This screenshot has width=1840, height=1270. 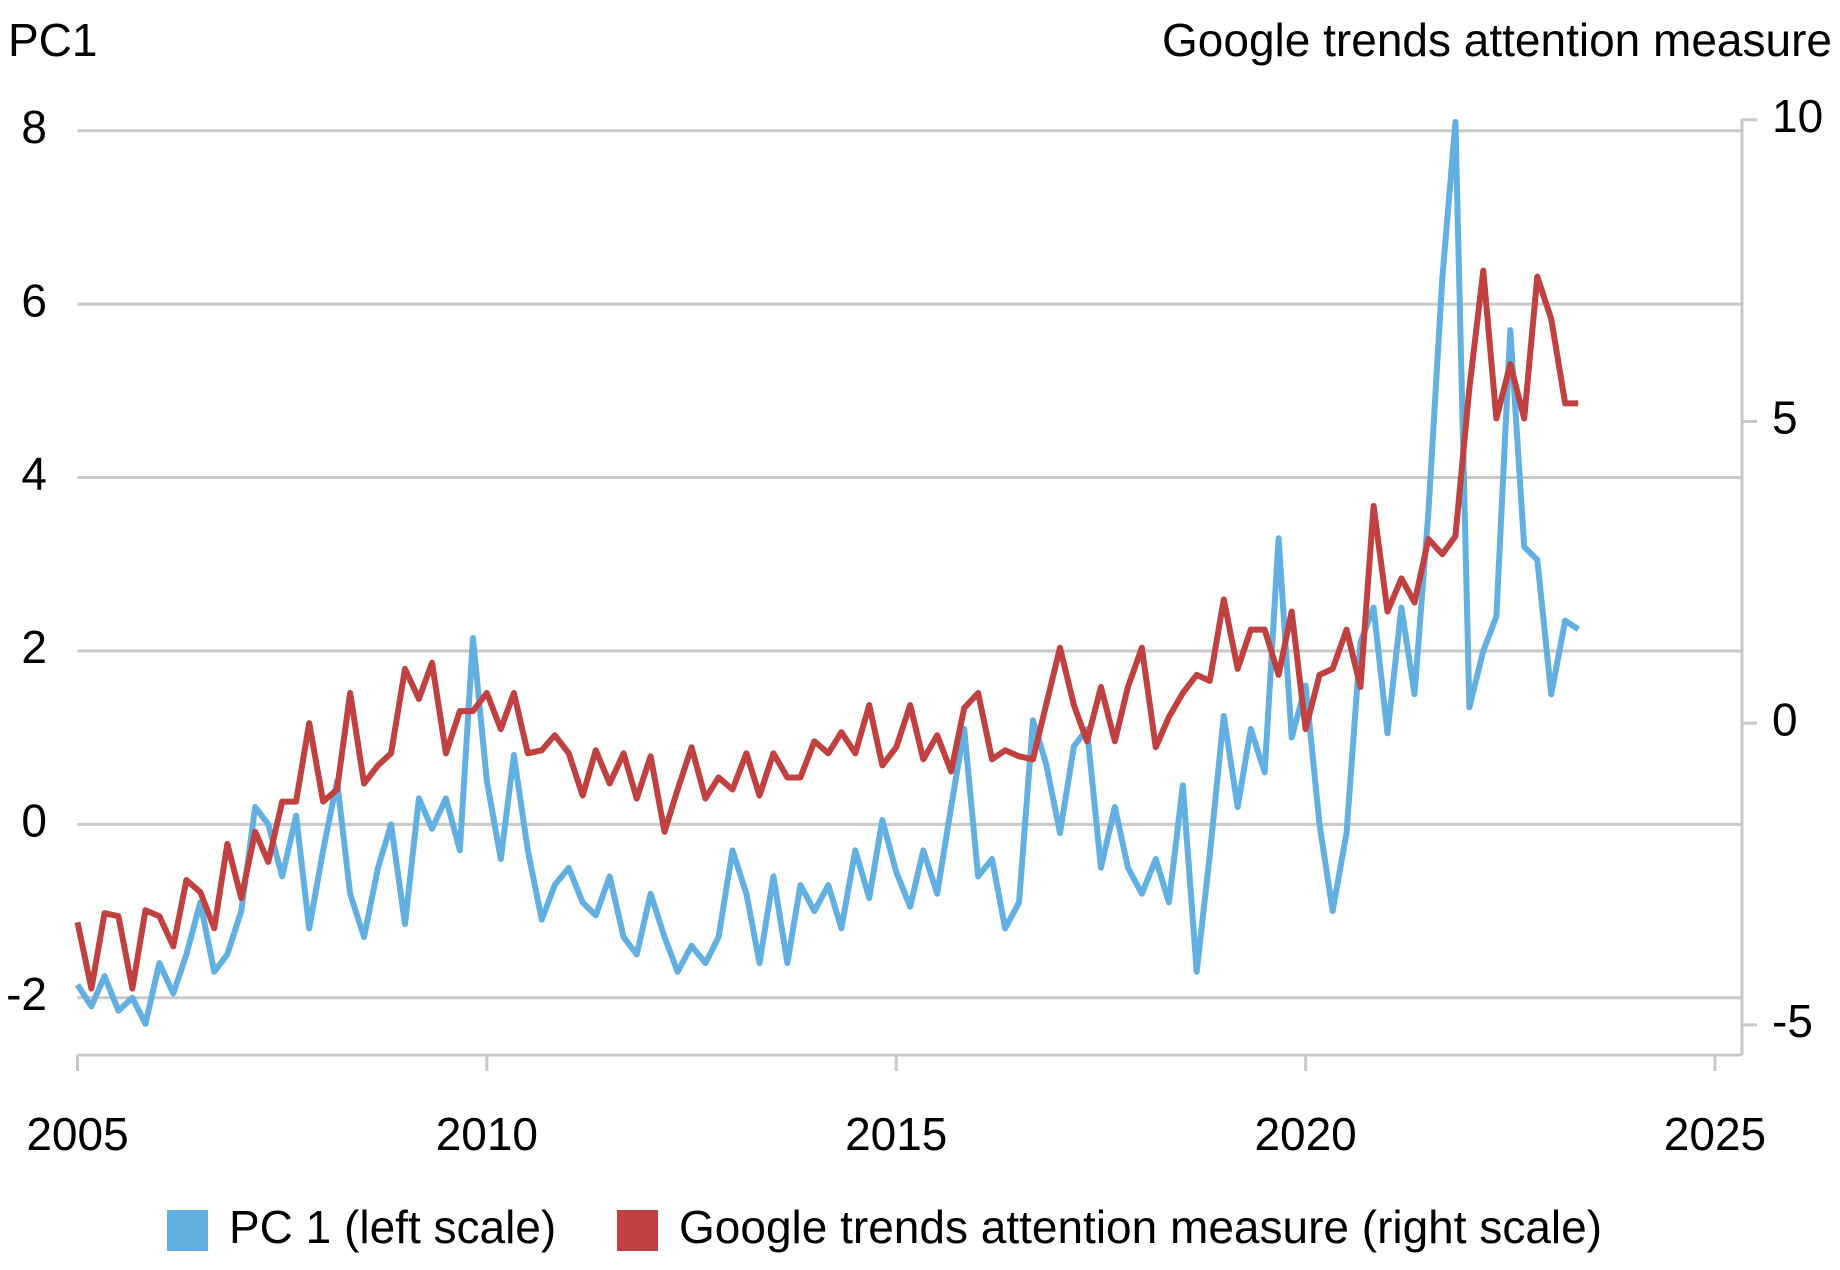 I want to click on y2-tick-label: 0, so click(x=1785, y=719).